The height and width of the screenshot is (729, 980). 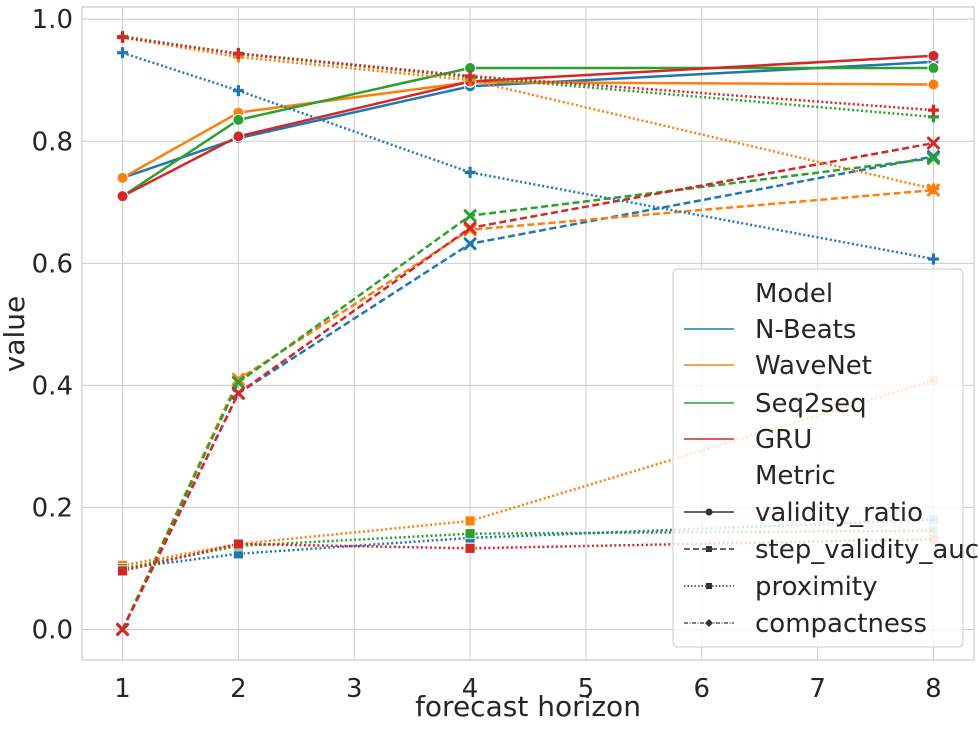 I want to click on data-point-wavenet-proximity, so click(x=470, y=521).